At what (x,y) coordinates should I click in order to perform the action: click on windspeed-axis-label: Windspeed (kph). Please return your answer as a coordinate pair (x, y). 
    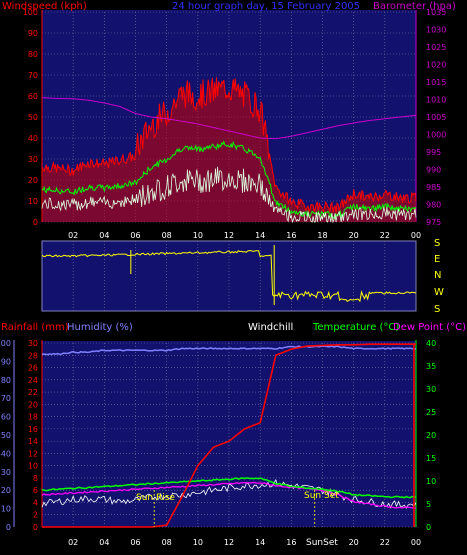
    Looking at the image, I should click on (44, 6).